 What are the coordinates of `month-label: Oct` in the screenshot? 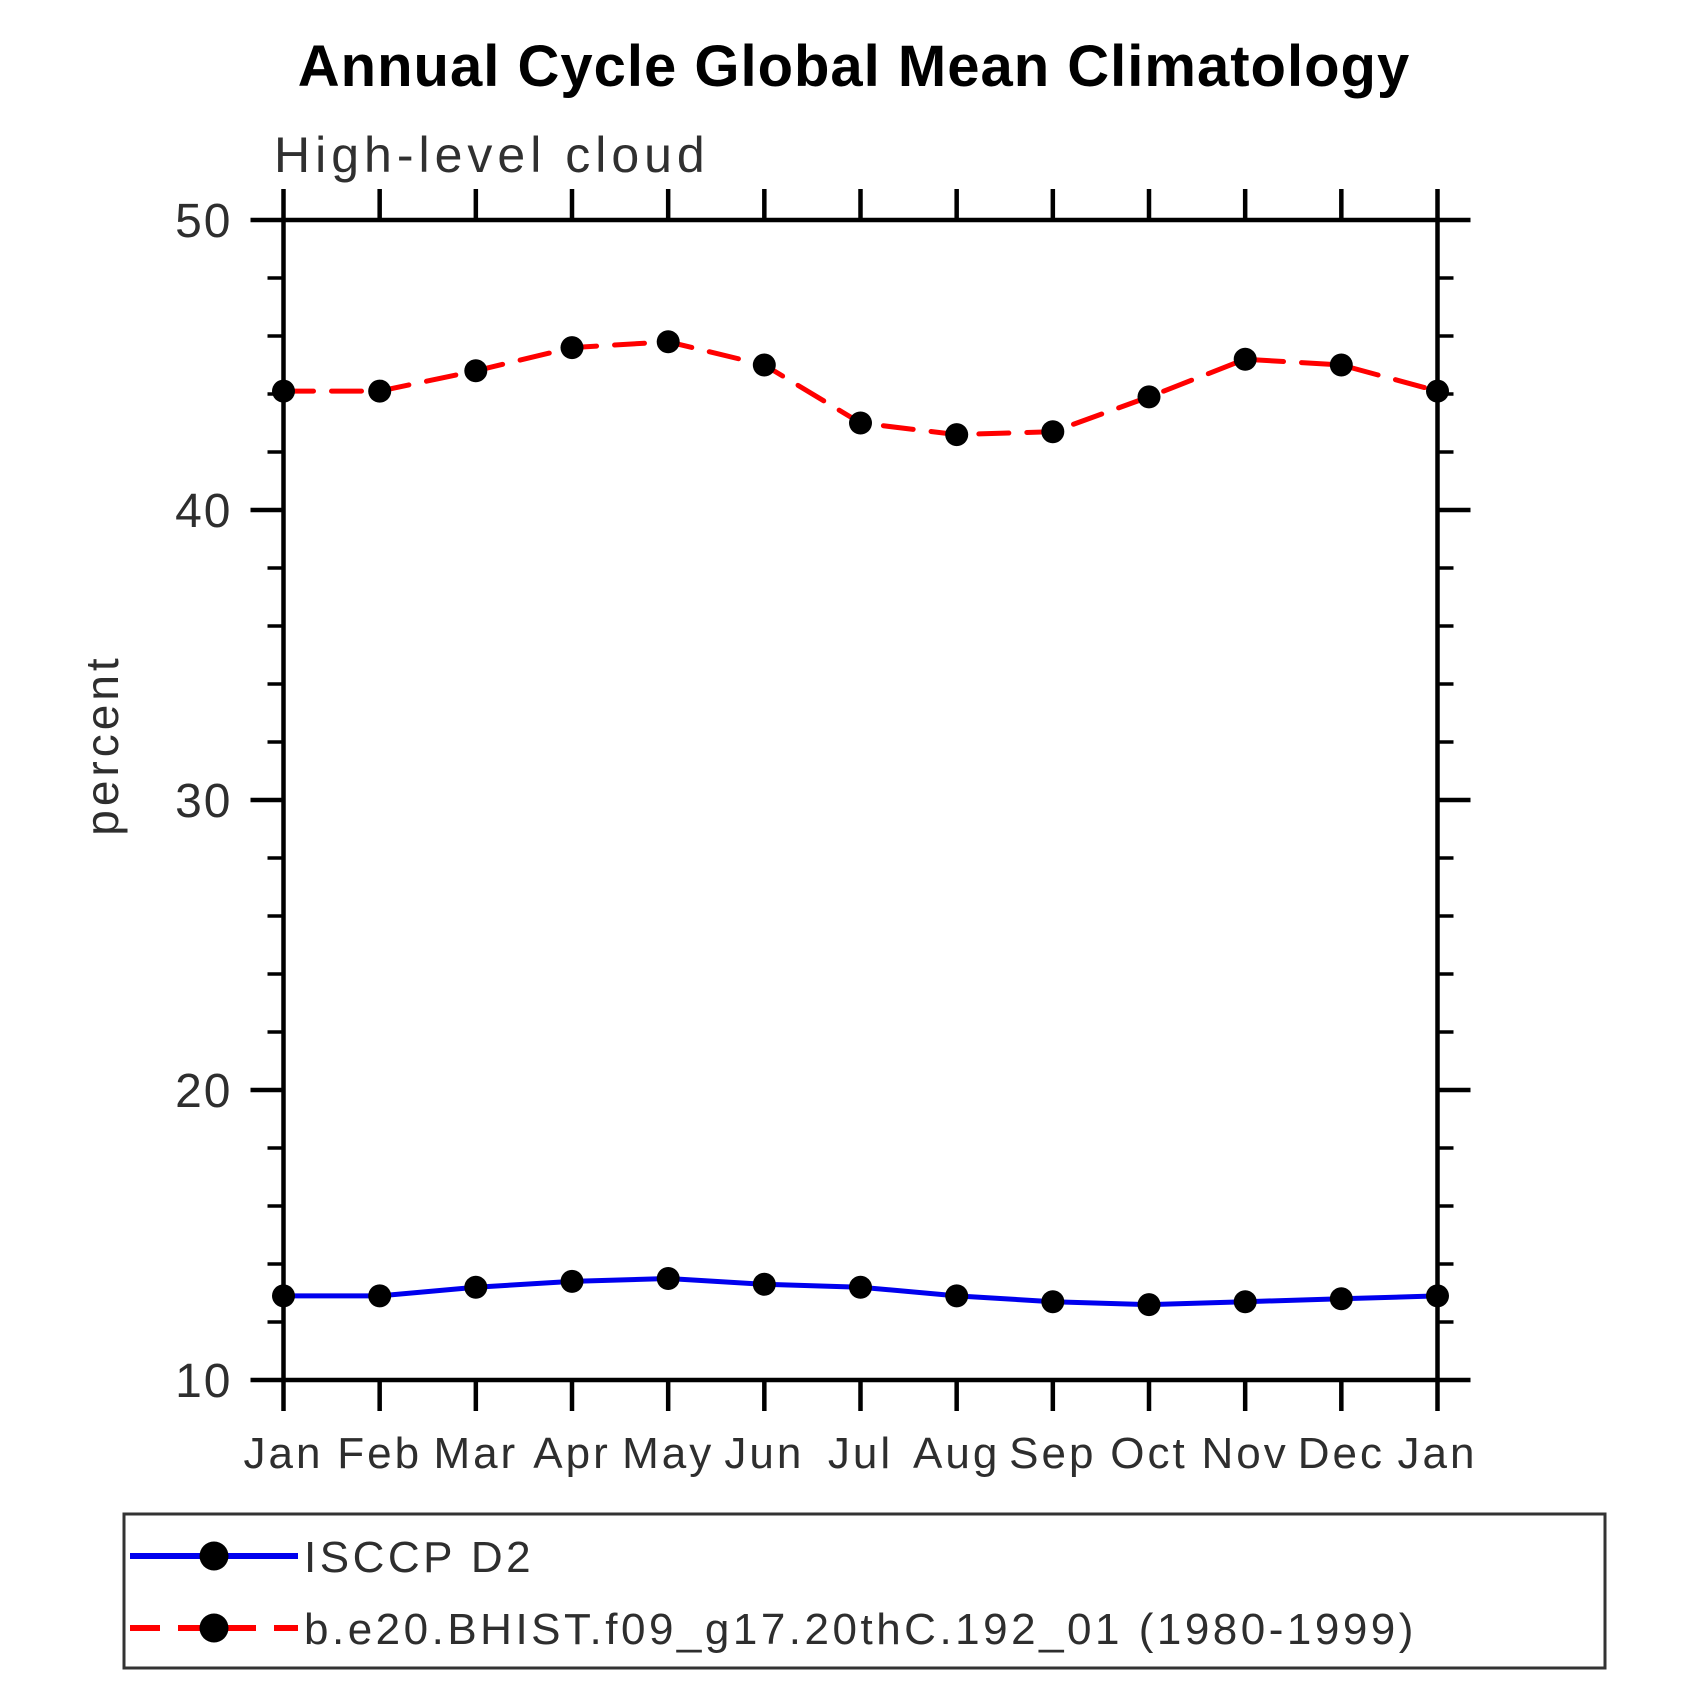 It's located at (1148, 1453).